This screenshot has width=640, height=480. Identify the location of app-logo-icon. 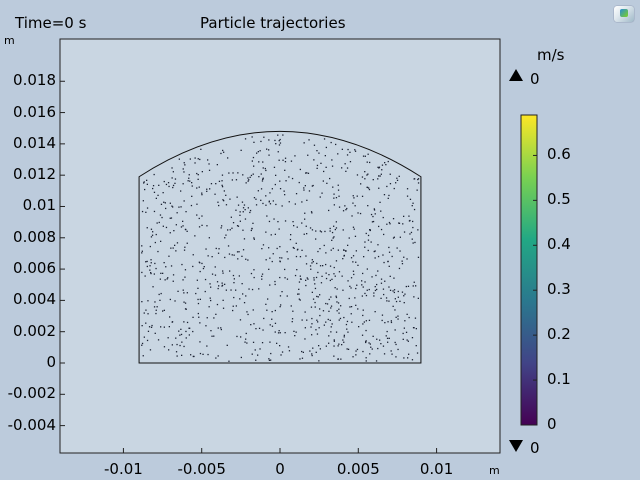
(624, 14).